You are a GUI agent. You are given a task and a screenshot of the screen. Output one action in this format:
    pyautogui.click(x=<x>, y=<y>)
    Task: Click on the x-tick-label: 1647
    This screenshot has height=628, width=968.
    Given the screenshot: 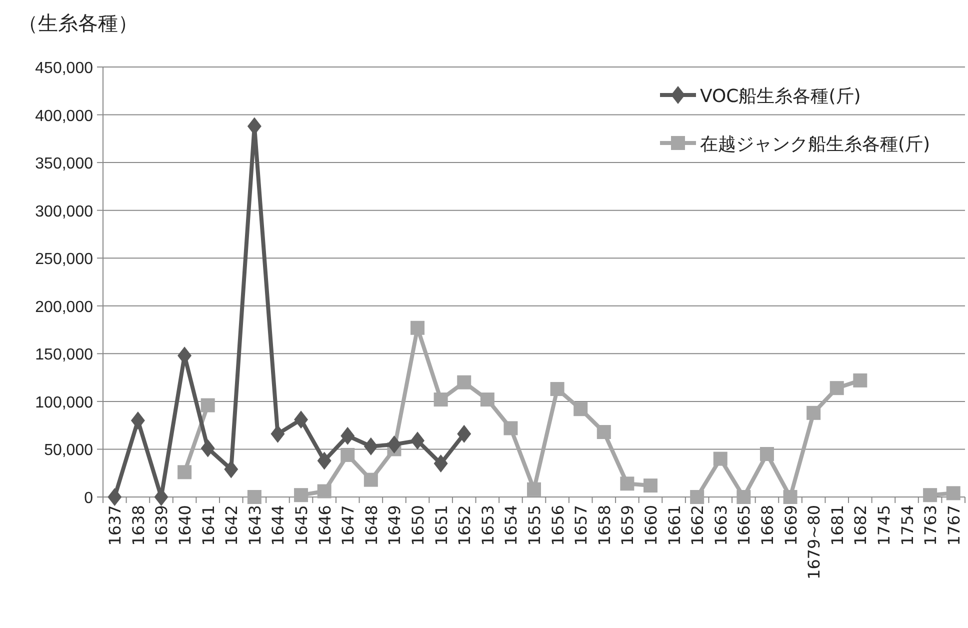 What is the action you would take?
    pyautogui.click(x=348, y=525)
    